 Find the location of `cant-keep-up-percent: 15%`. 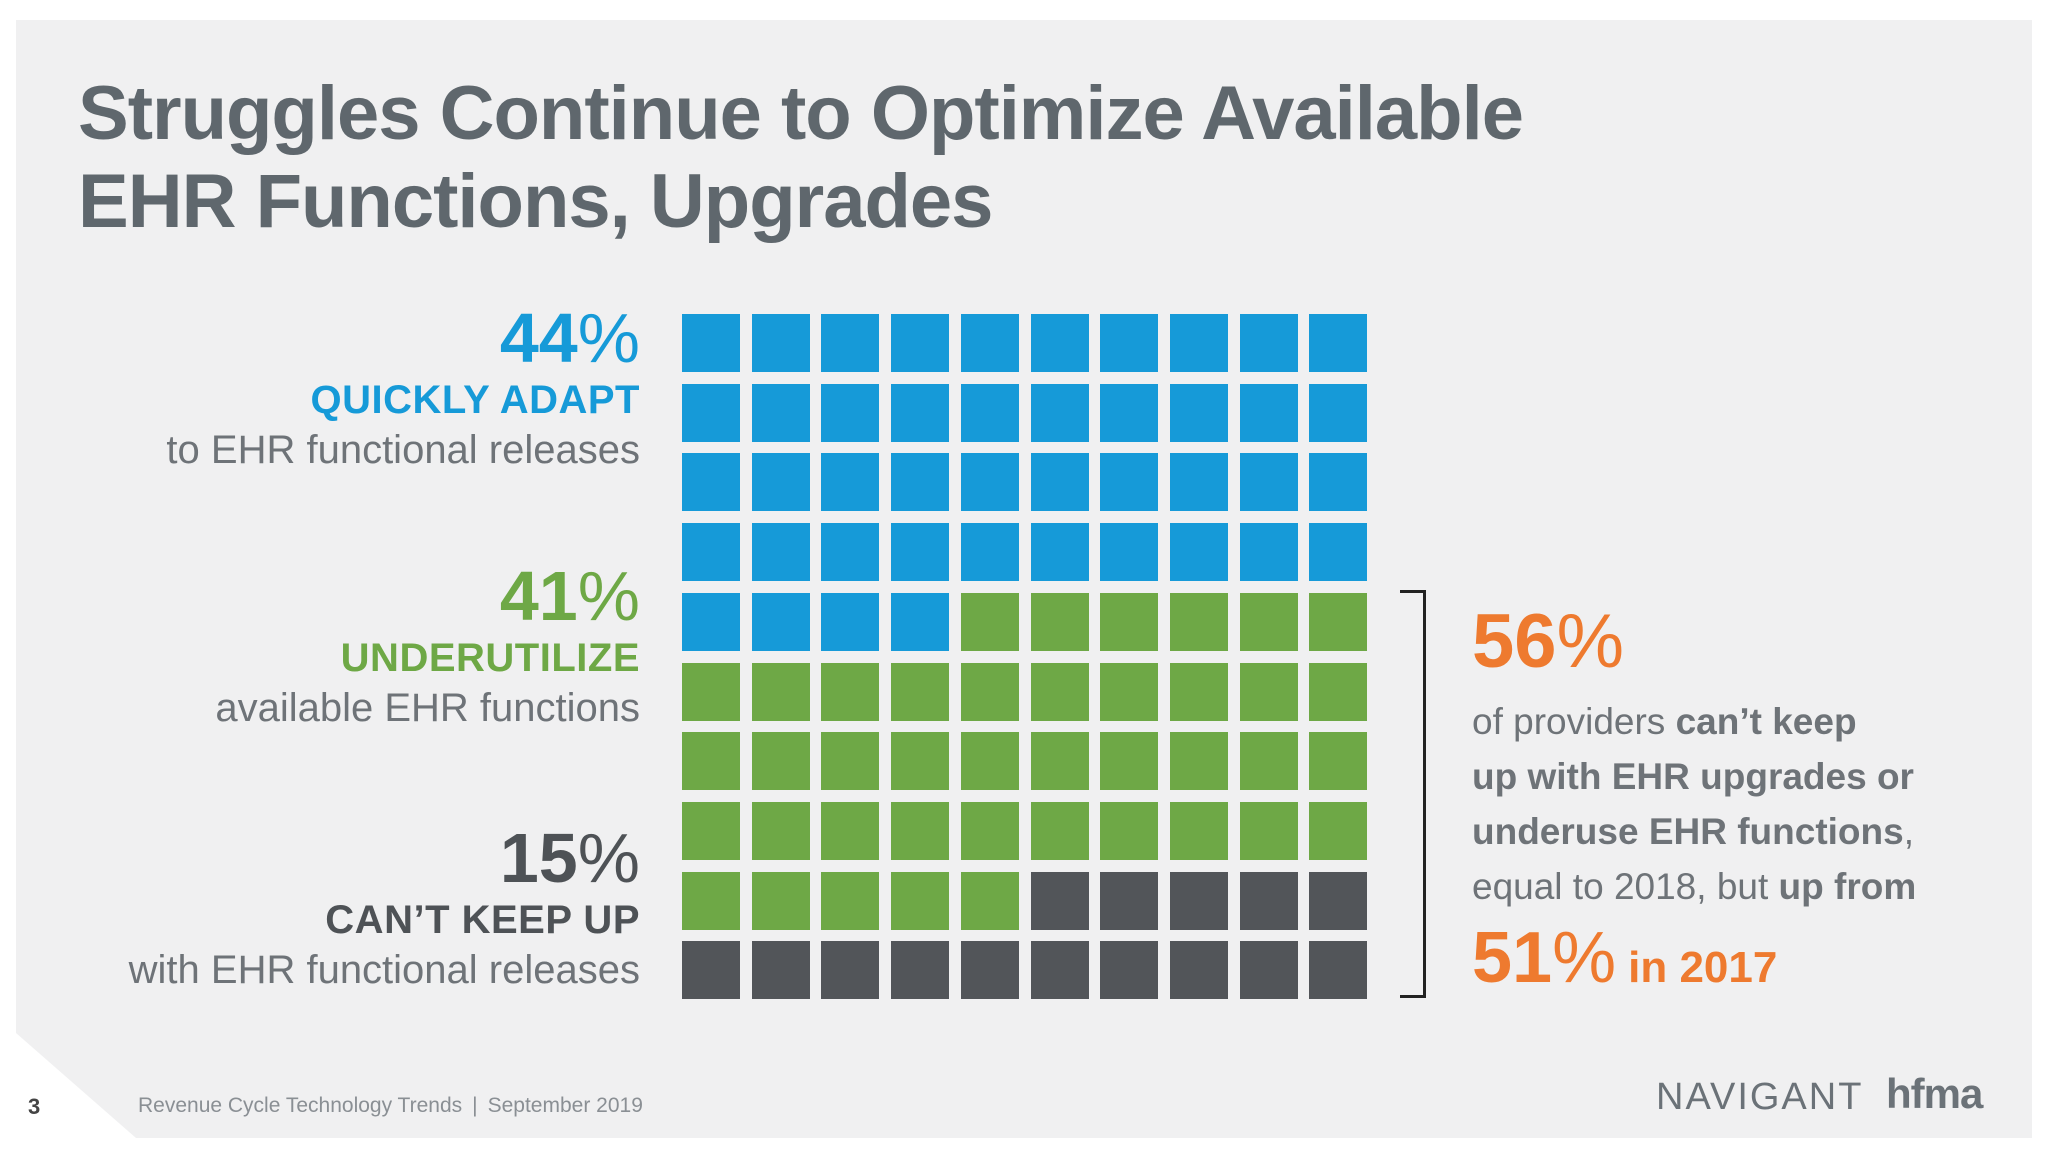

cant-keep-up-percent: 15% is located at coordinates (569, 858).